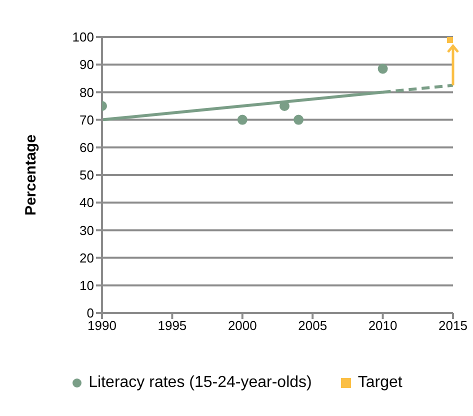 The height and width of the screenshot is (416, 473). I want to click on y-tick-label: 100, so click(83, 37).